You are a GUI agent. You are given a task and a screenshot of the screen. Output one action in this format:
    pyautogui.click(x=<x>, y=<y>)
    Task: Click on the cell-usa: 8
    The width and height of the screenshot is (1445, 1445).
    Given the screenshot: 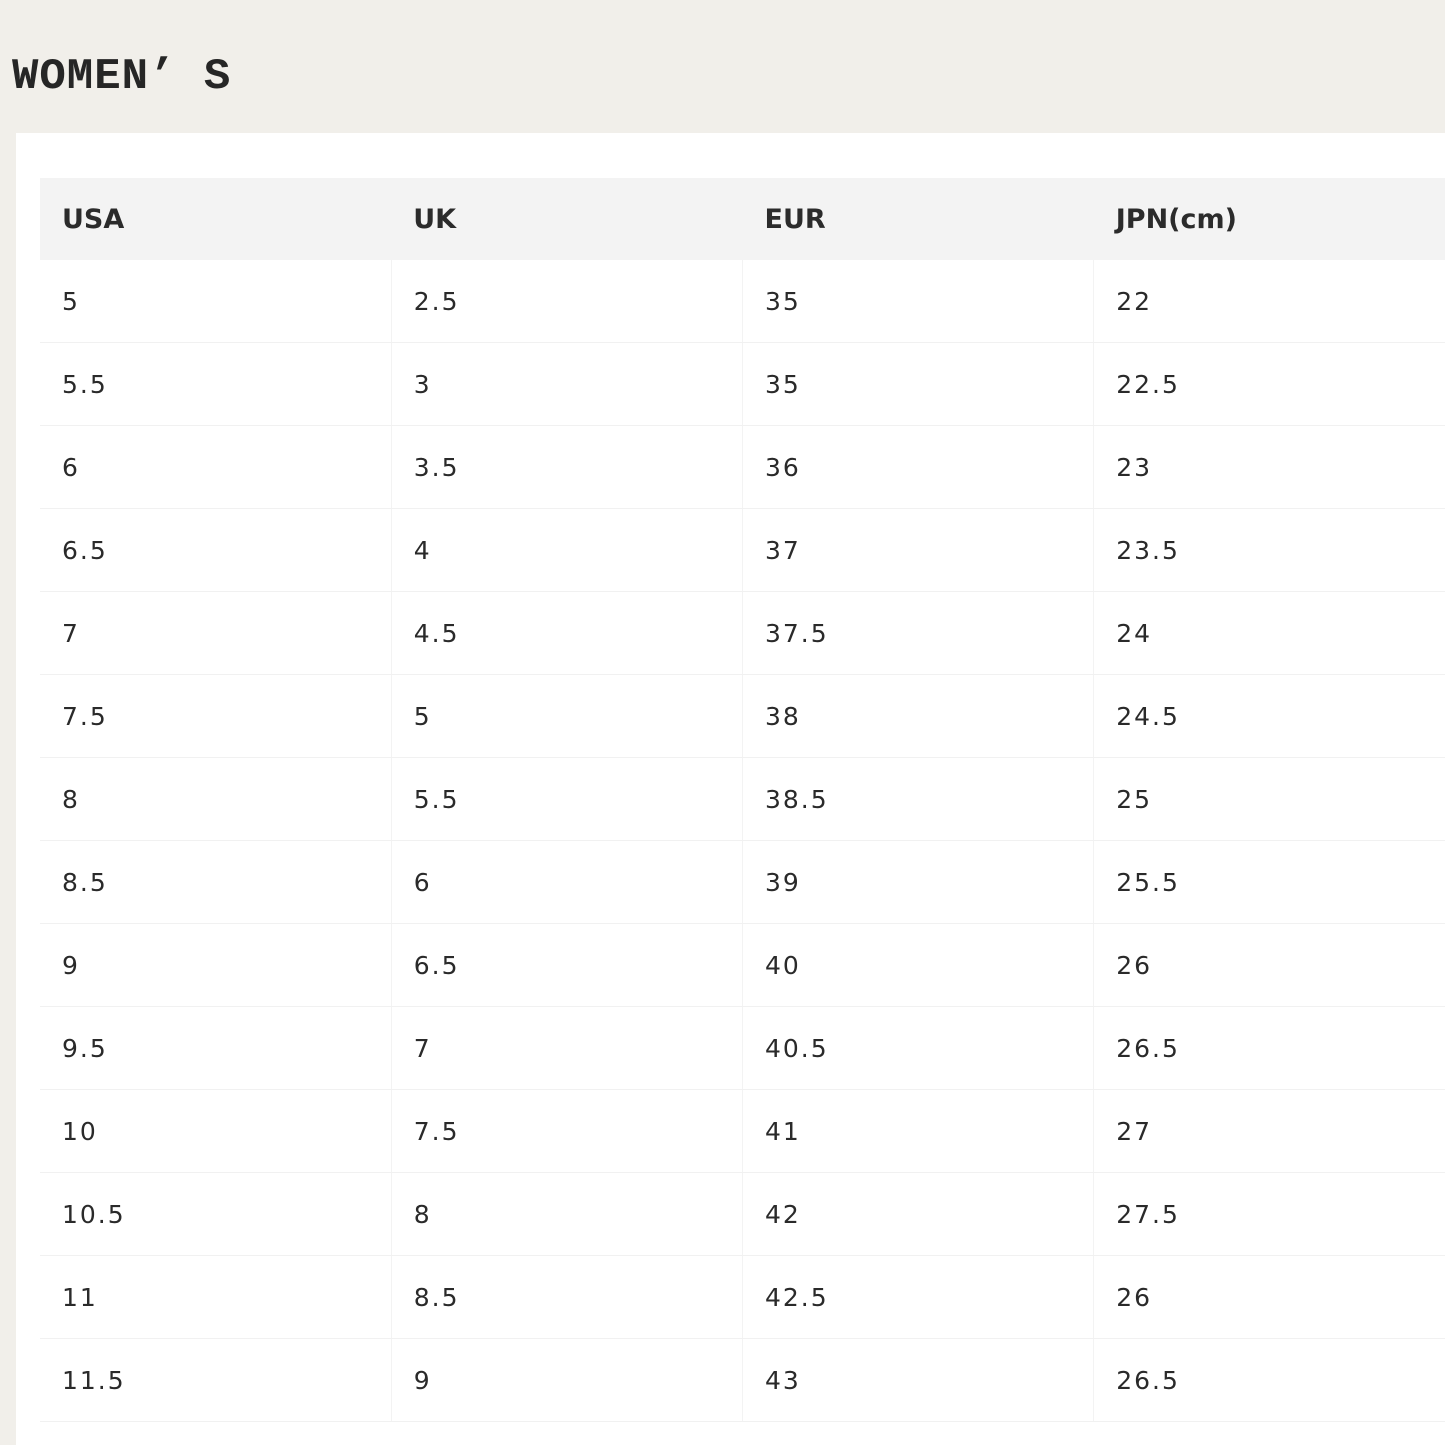 What is the action you would take?
    pyautogui.click(x=216, y=799)
    